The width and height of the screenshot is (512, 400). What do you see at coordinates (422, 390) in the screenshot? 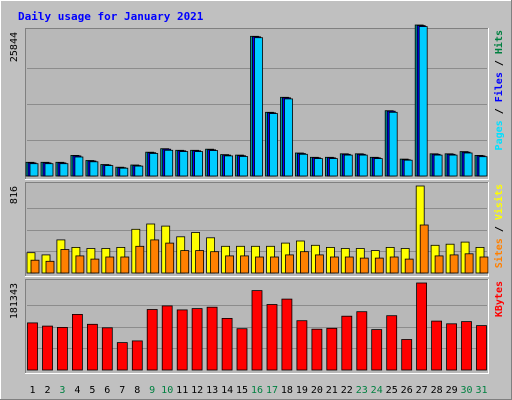
I see `x-label-day-27: 27` at bounding box center [422, 390].